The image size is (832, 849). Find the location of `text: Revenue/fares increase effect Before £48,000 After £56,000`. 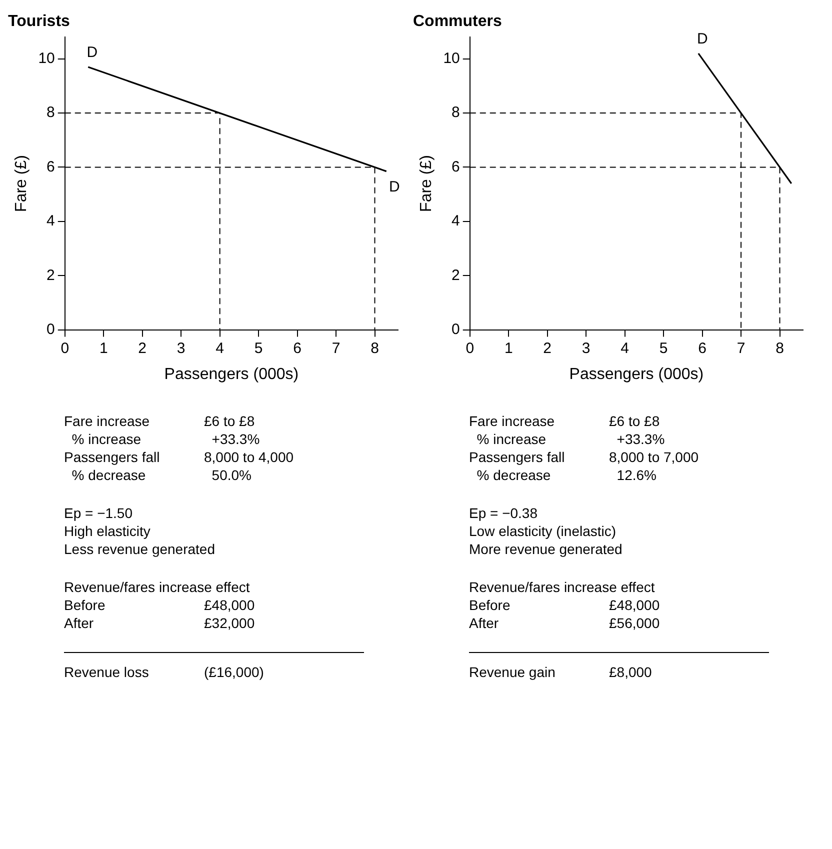

text: Revenue/fares increase effect Before £48,000 After £56,000 is located at coordinates (564, 605).